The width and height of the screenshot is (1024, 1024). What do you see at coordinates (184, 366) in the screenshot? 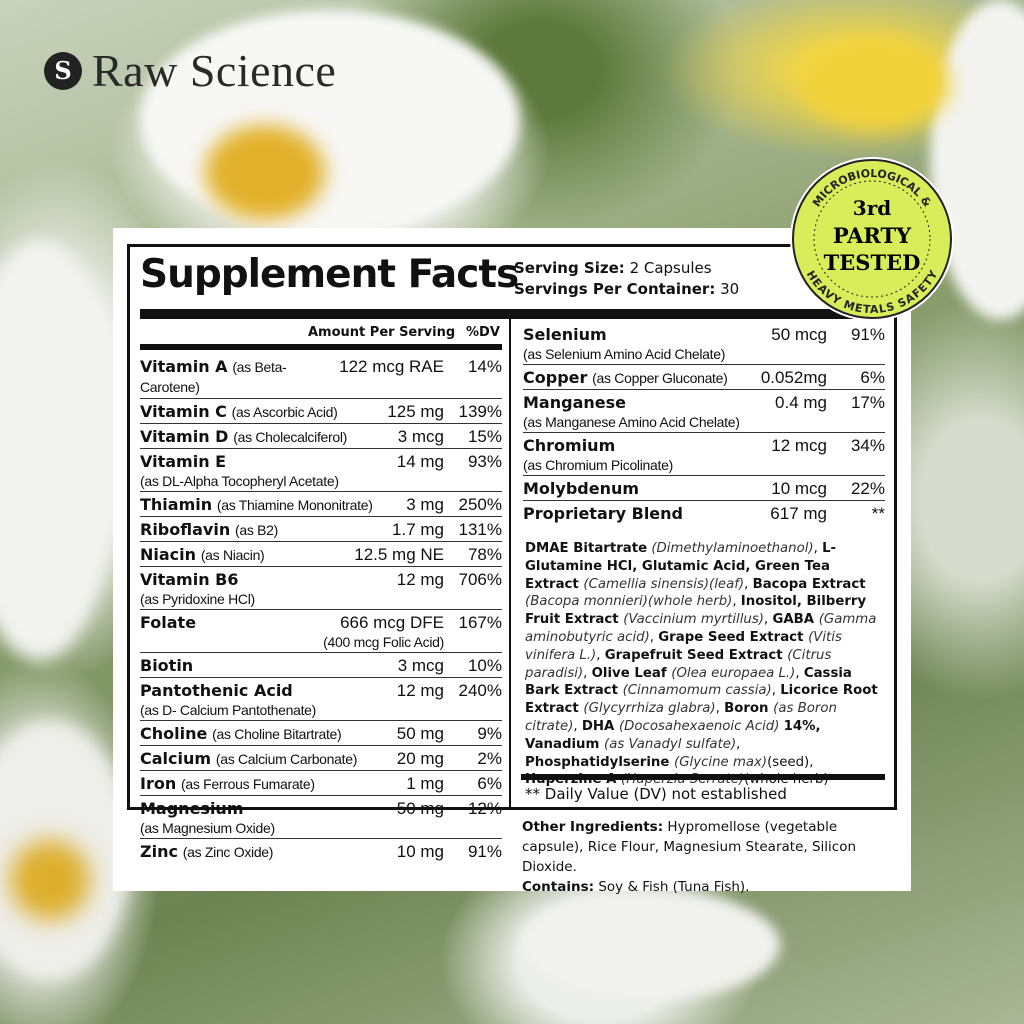
I see `nutrient-name: Vitamin A` at bounding box center [184, 366].